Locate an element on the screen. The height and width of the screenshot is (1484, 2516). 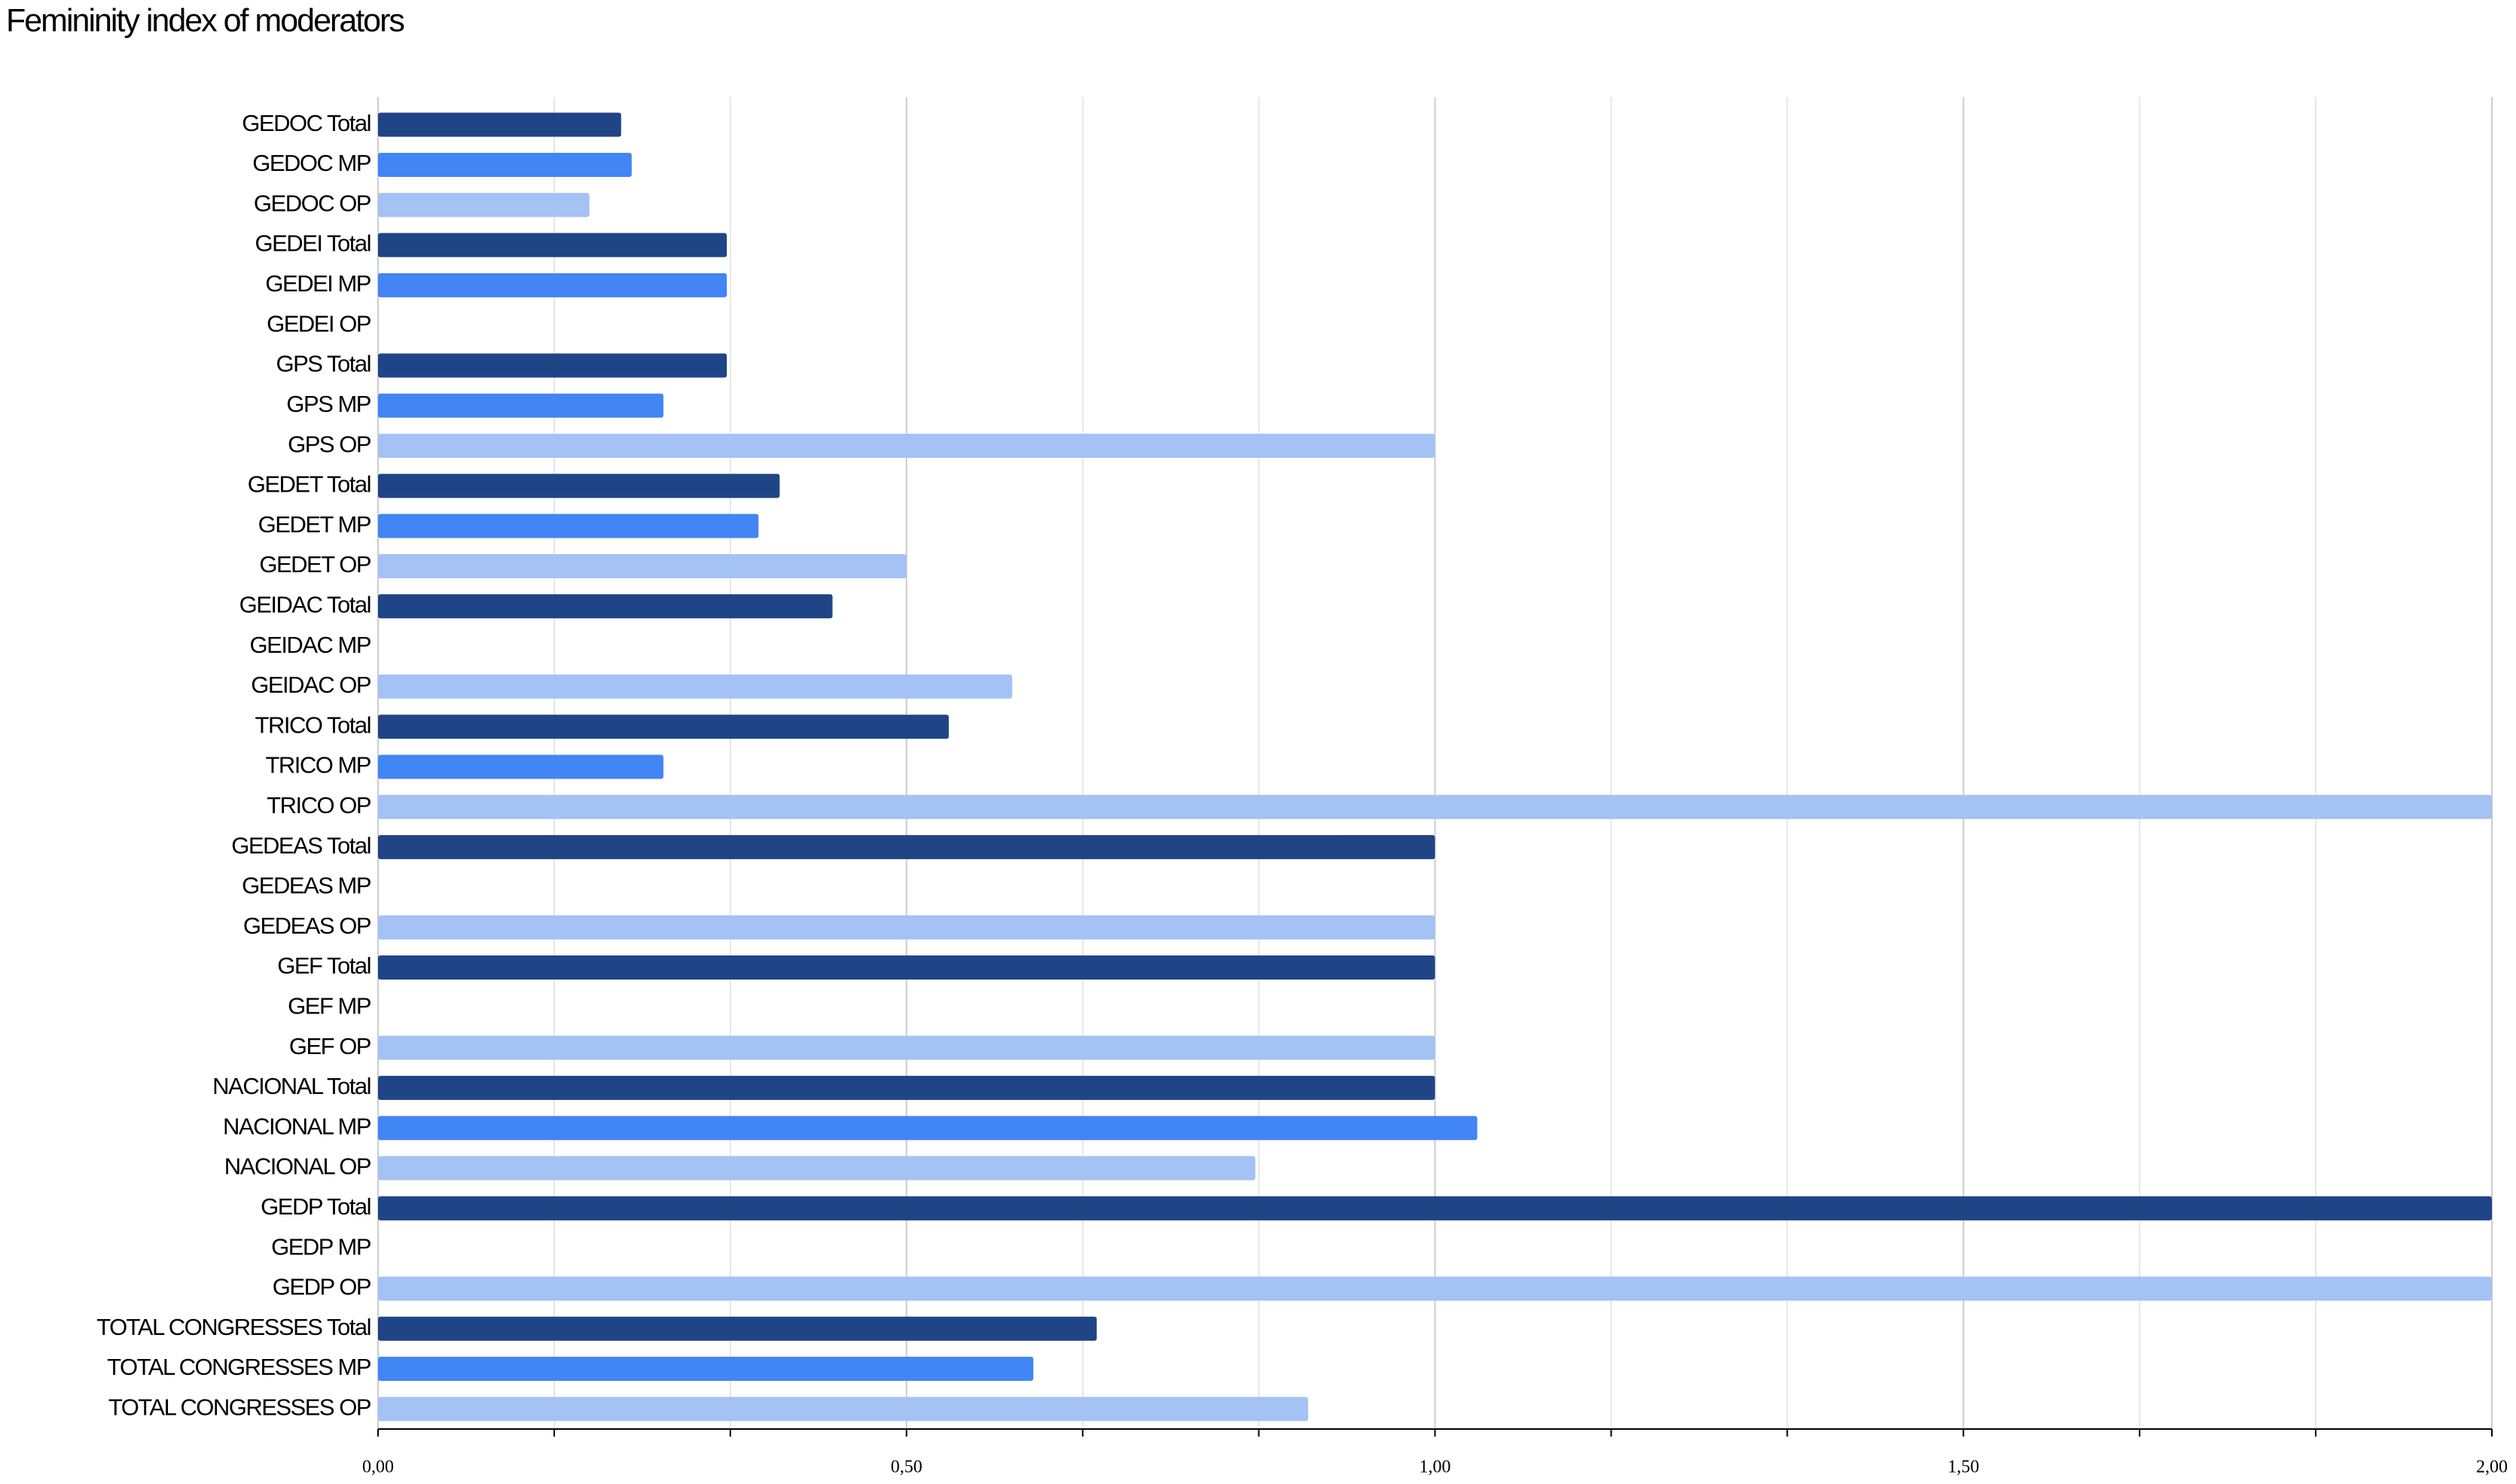
y-tick-label: GEDEAS Total is located at coordinates (301, 845).